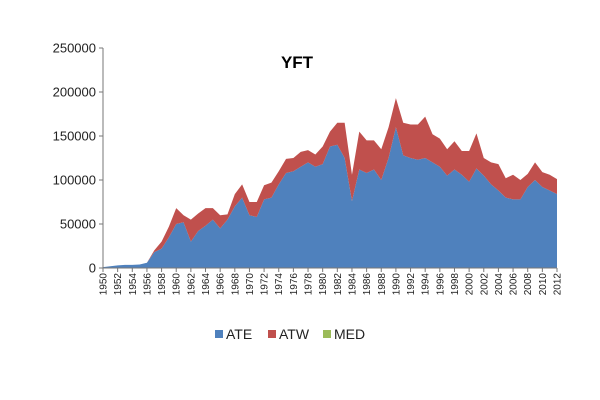 The width and height of the screenshot is (600, 400). What do you see at coordinates (235, 284) in the screenshot?
I see `x-tick-label: 1968` at bounding box center [235, 284].